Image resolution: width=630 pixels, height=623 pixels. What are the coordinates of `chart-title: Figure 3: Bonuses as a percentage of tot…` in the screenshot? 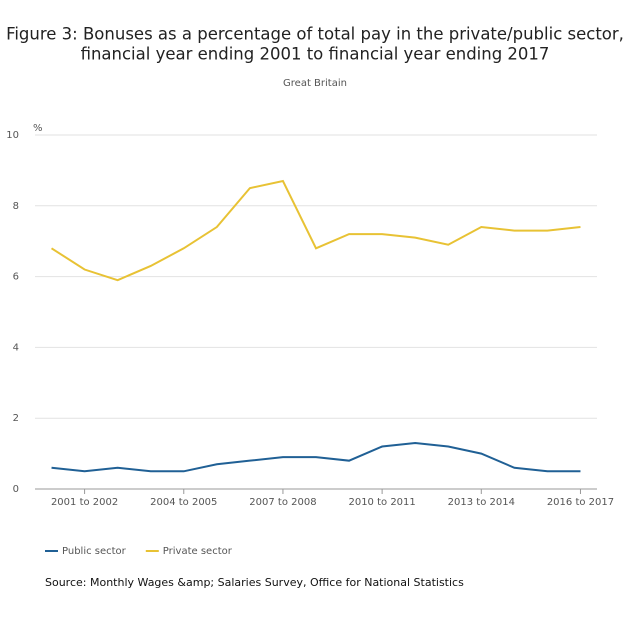 It's located at (315, 34).